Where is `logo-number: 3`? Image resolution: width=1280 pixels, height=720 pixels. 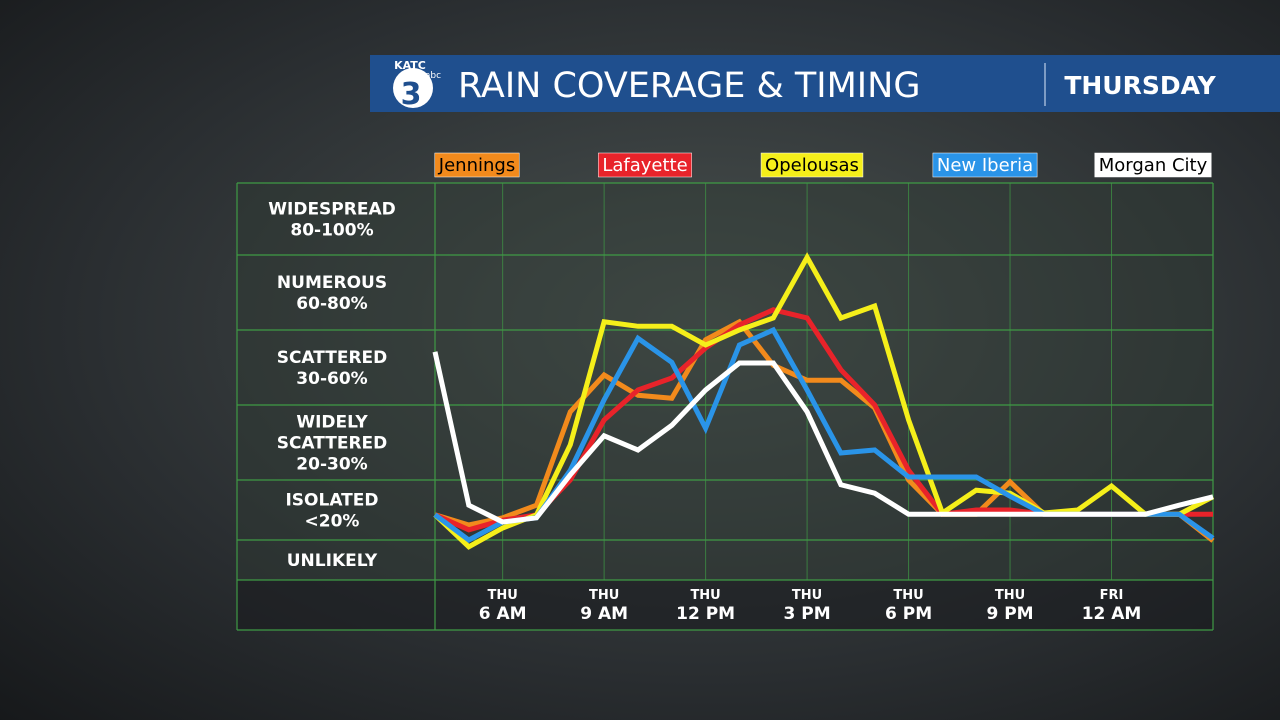 logo-number: 3 is located at coordinates (411, 94).